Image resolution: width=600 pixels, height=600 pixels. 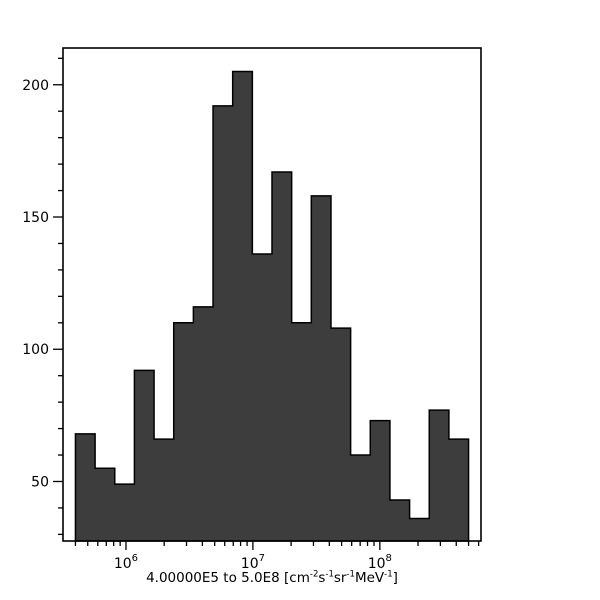 What do you see at coordinates (253, 562) in the screenshot?
I see `x-tick-label: 10⁷` at bounding box center [253, 562].